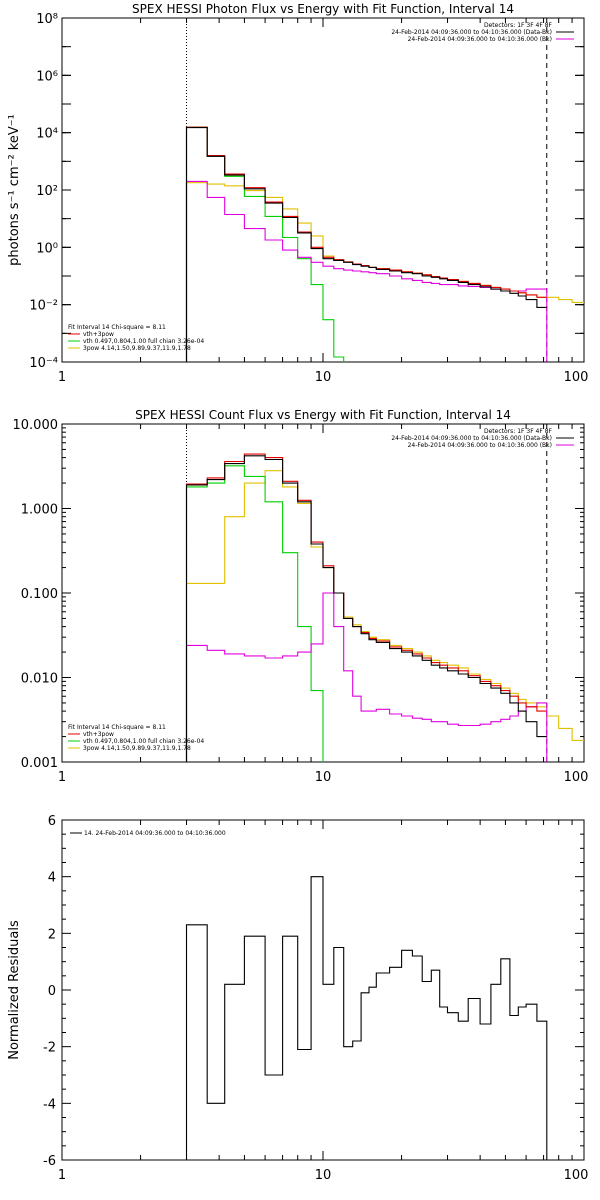 Image resolution: width=600 pixels, height=1200 pixels. Describe the element at coordinates (52, 934) in the screenshot. I see `y-tick-label: 2` at that location.